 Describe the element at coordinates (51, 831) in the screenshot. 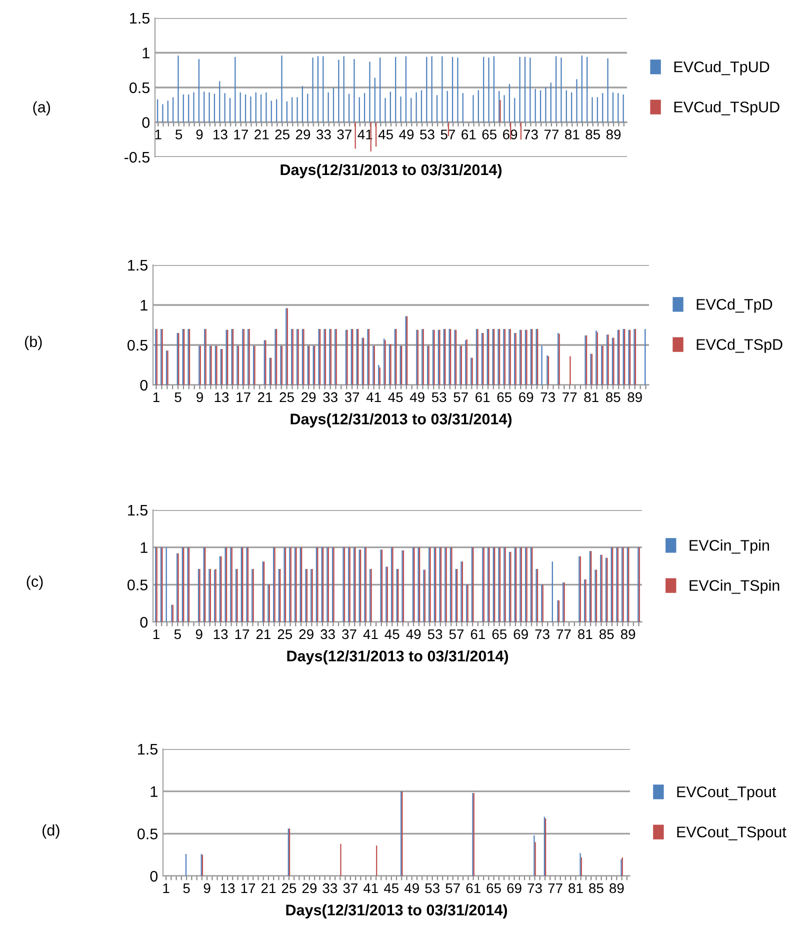

I see `text: (d)` at that location.